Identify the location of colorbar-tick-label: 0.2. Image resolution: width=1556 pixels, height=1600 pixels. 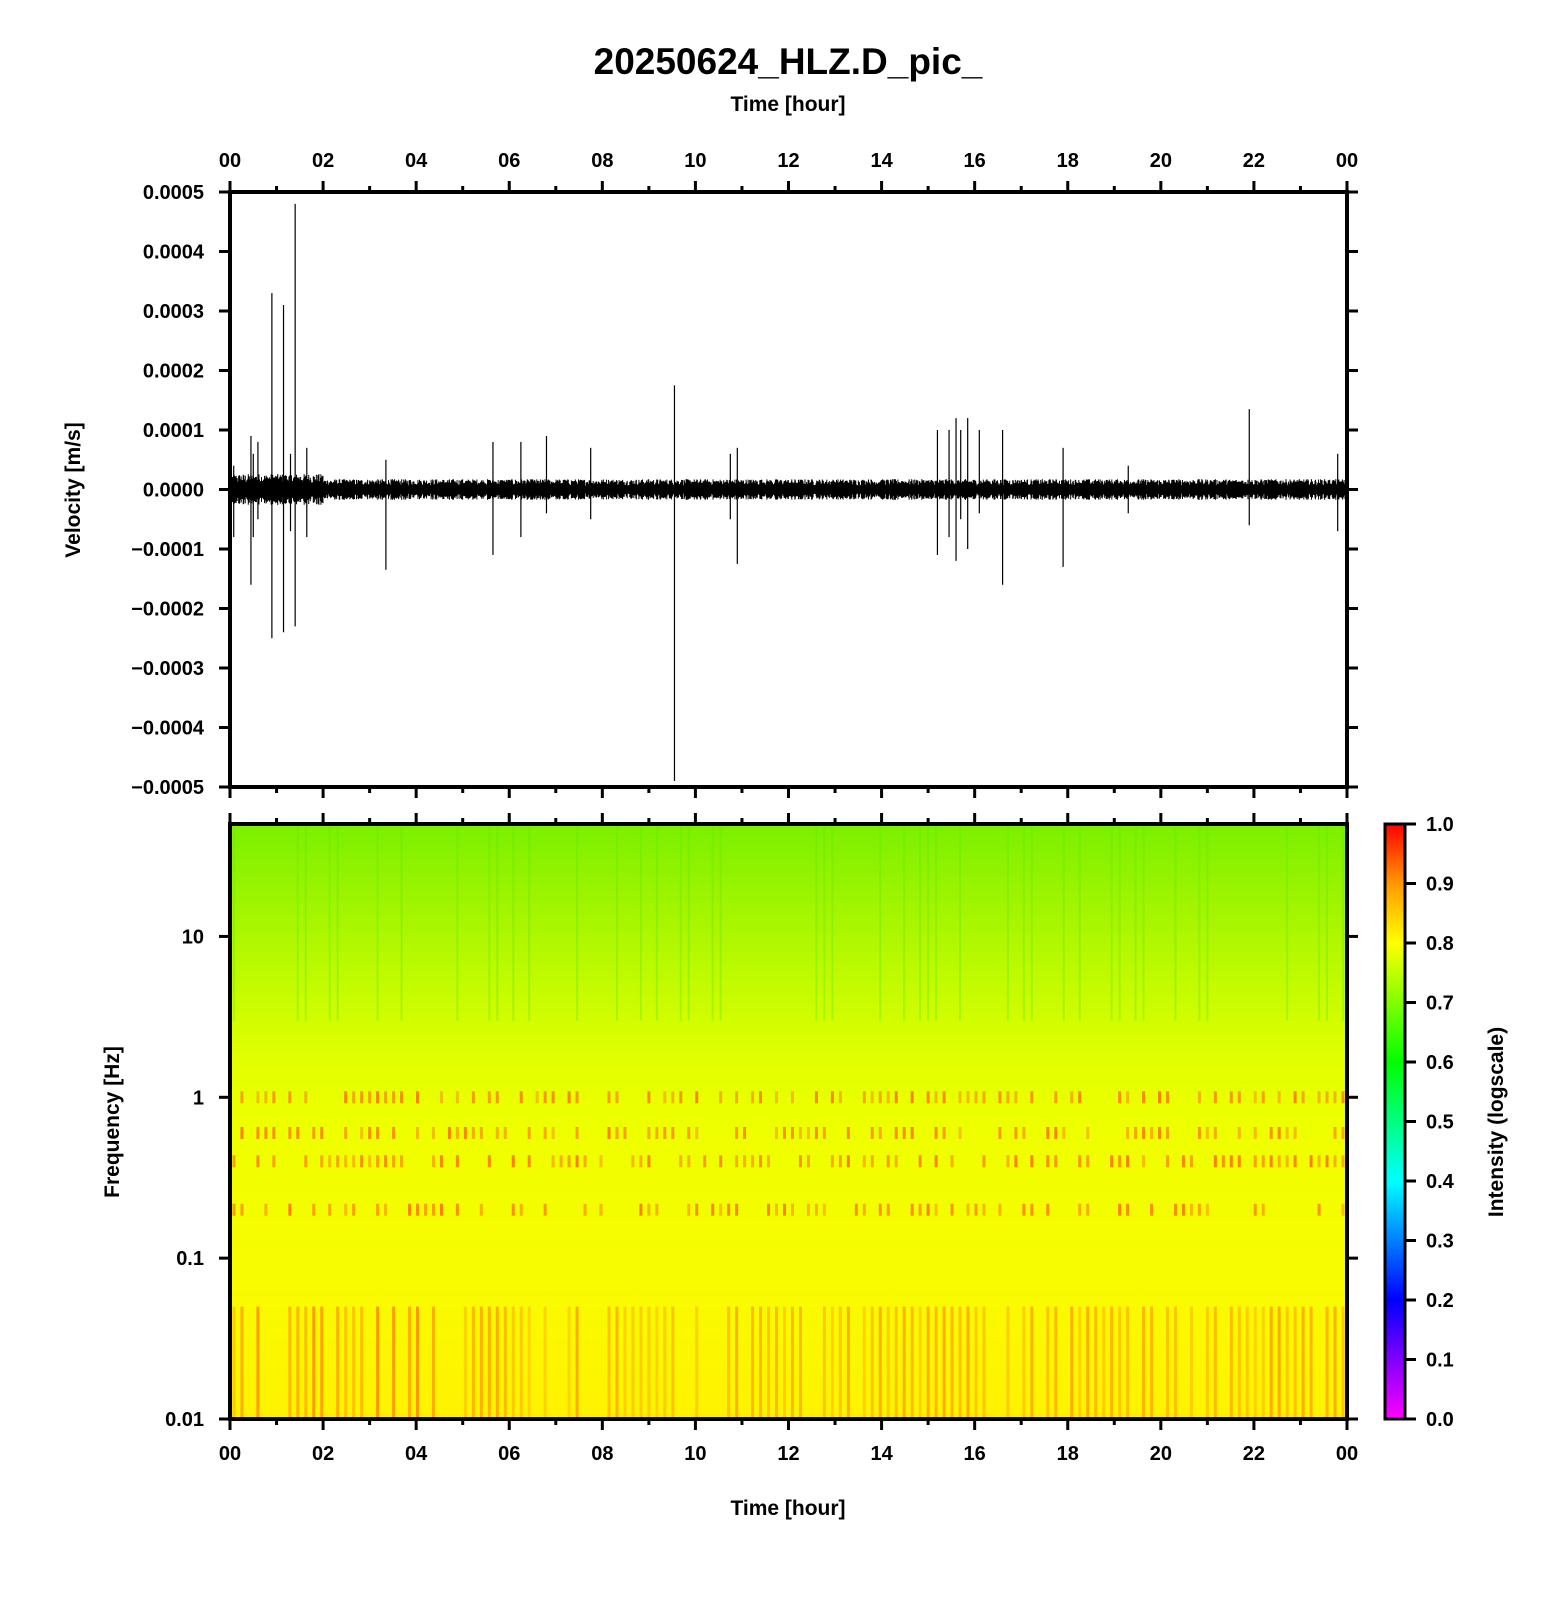
(1440, 1301).